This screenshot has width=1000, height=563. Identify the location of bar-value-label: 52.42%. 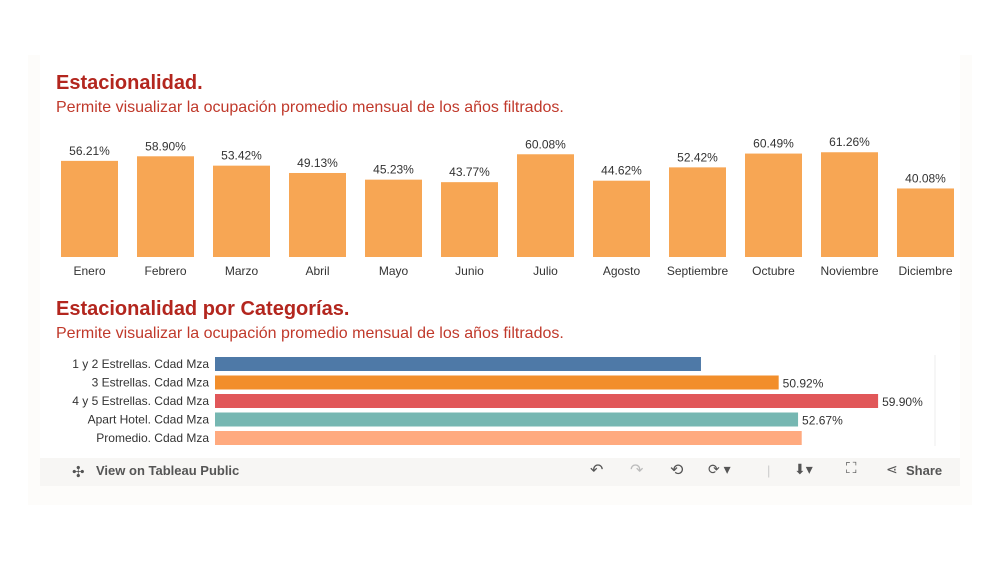
(697, 157).